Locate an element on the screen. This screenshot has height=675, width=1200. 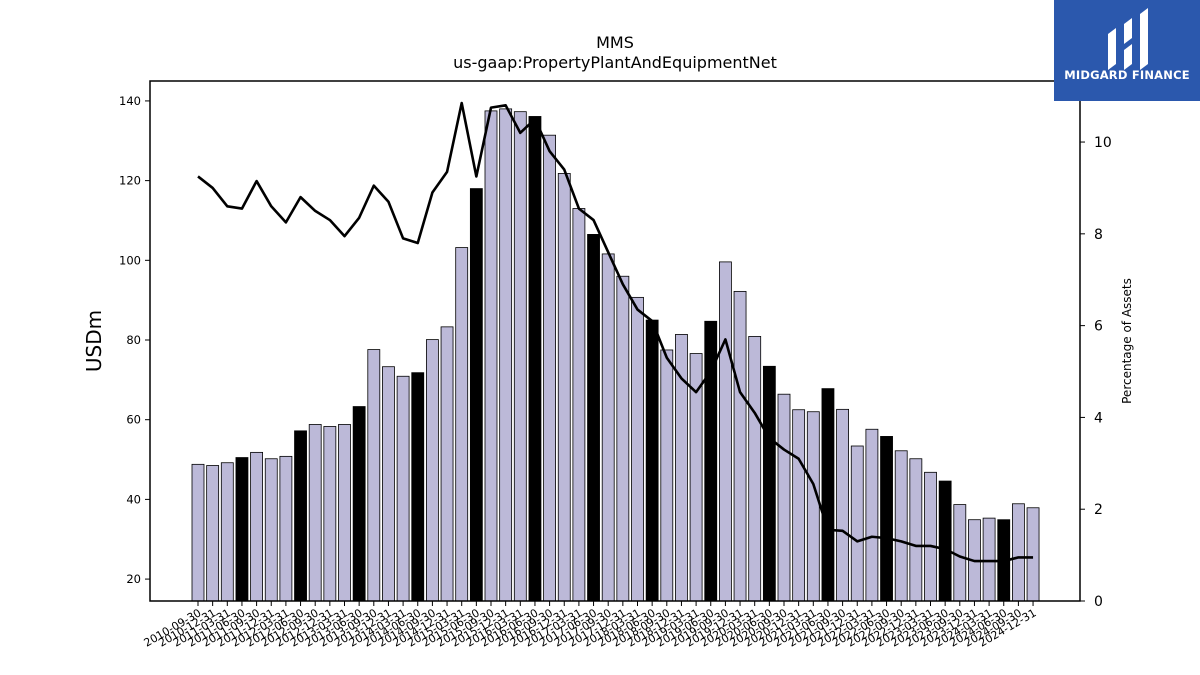
y-tick-label-140: 140 is located at coordinates (130, 101).